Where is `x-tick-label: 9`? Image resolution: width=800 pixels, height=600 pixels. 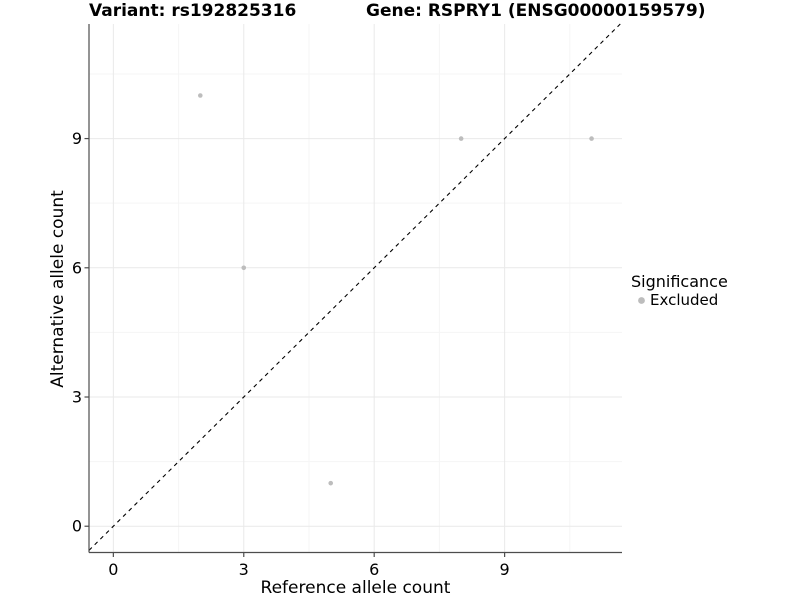
x-tick-label: 9 is located at coordinates (505, 569).